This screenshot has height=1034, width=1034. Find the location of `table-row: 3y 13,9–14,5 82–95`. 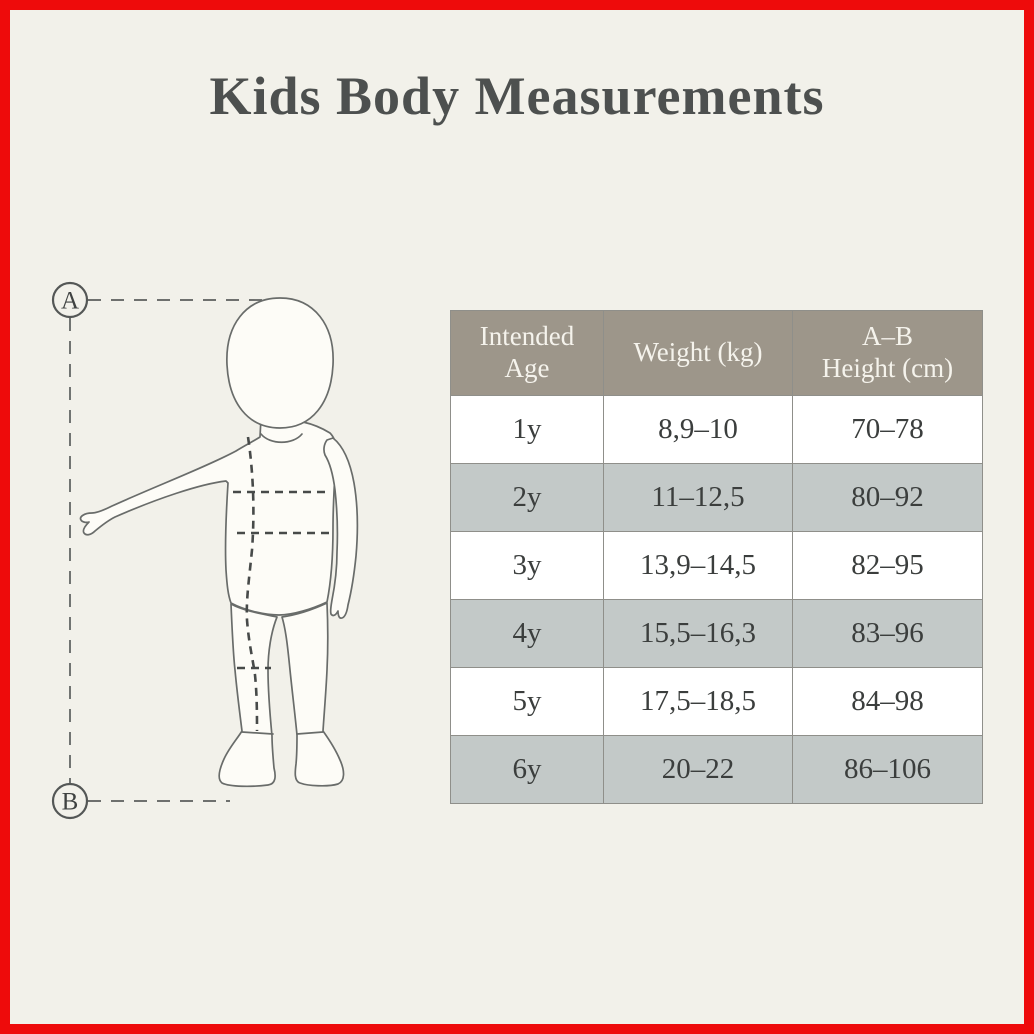

table-row: 3y 13,9–14,5 82–95 is located at coordinates (716, 565).